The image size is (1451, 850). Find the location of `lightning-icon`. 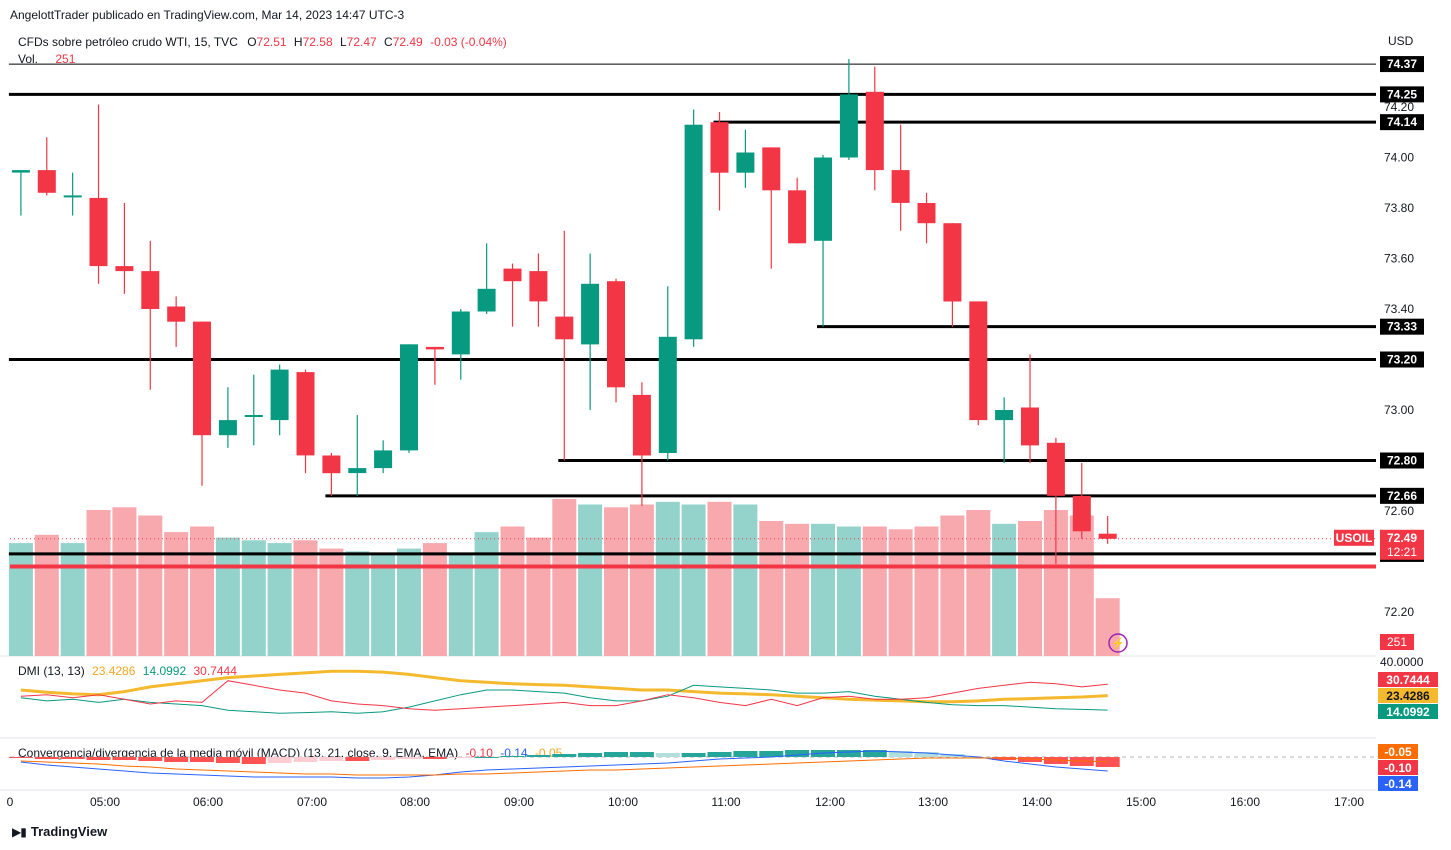

lightning-icon is located at coordinates (1118, 643).